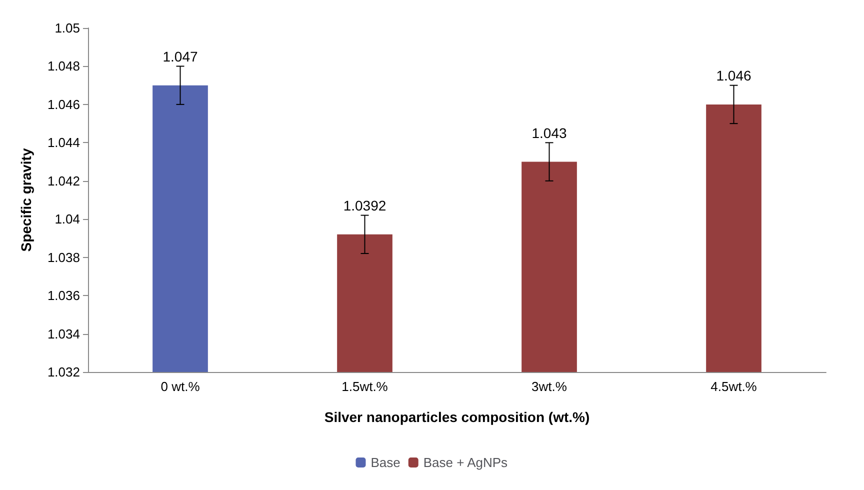 The image size is (864, 490). What do you see at coordinates (63, 104) in the screenshot?
I see `y-tick-label: 1.046` at bounding box center [63, 104].